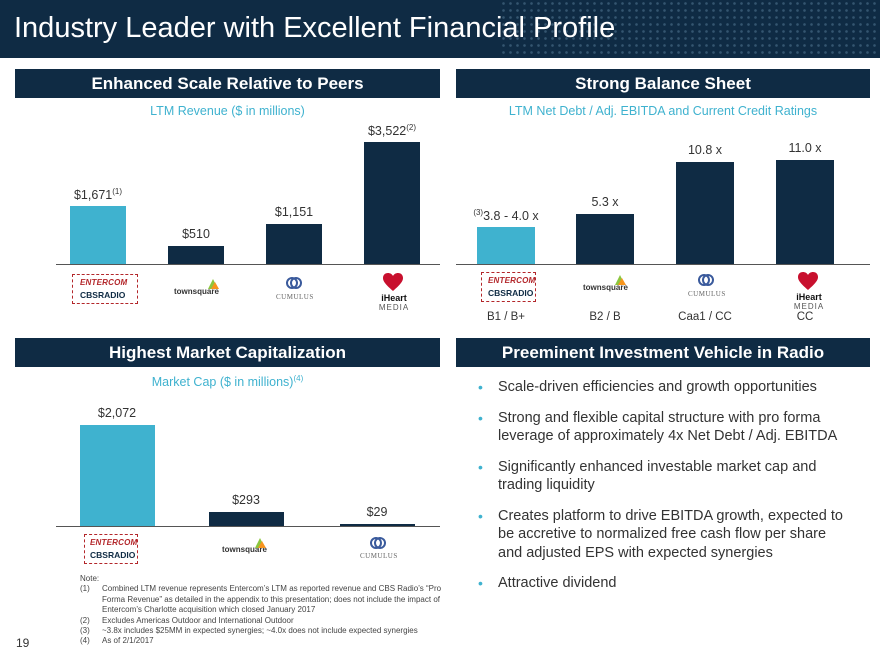 Image resolution: width=880 pixels, height=660 pixels. Describe the element at coordinates (90, 578) in the screenshot. I see `notes-label: Note:` at that location.